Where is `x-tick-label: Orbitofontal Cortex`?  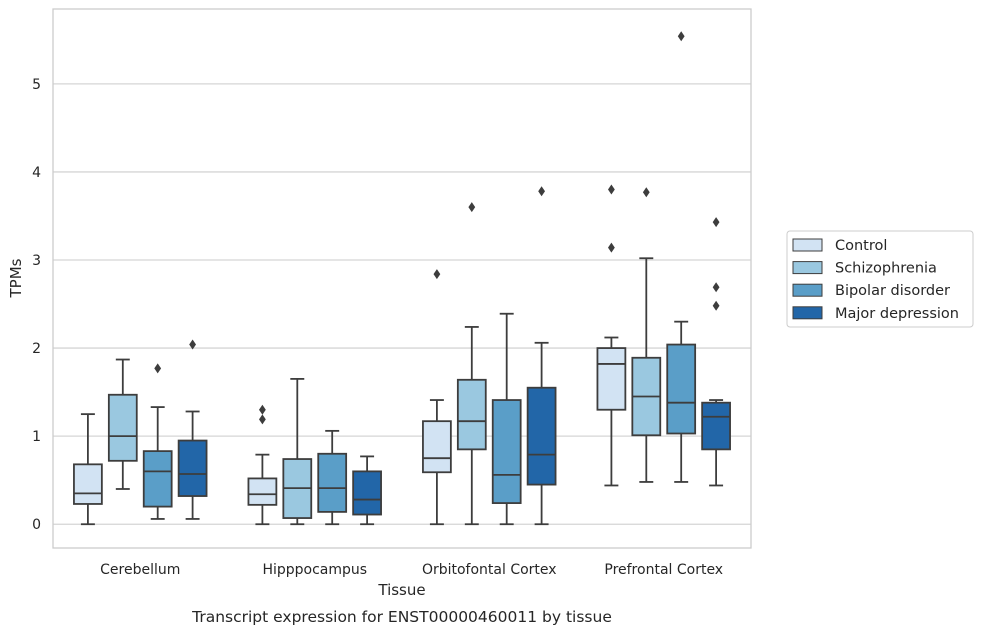
x-tick-label: Orbitofontal Cortex is located at coordinates (489, 570).